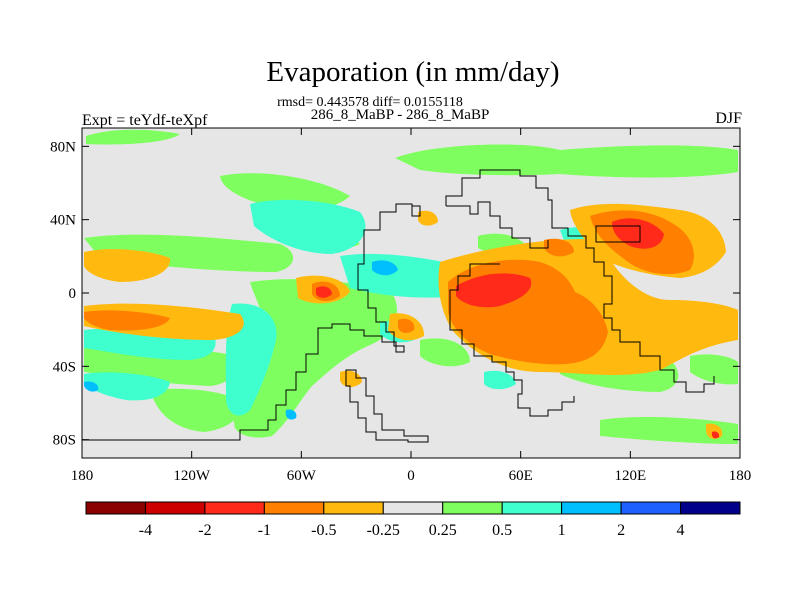  Describe the element at coordinates (562, 530) in the screenshot. I see `colorbar-label: 1` at that location.